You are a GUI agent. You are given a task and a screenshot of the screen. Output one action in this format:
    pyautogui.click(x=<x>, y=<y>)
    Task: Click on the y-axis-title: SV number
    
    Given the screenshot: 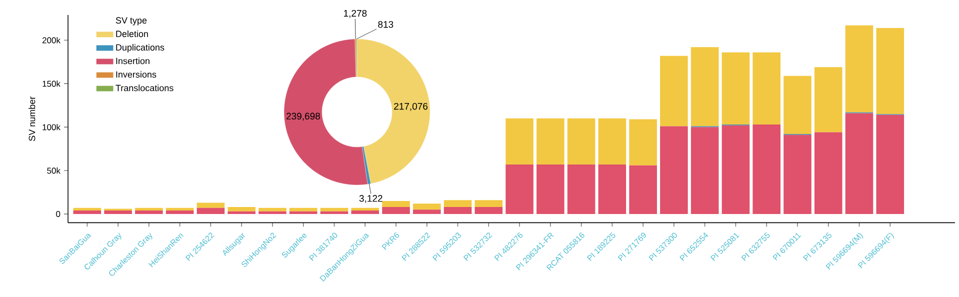 What is the action you would take?
    pyautogui.click(x=32, y=118)
    